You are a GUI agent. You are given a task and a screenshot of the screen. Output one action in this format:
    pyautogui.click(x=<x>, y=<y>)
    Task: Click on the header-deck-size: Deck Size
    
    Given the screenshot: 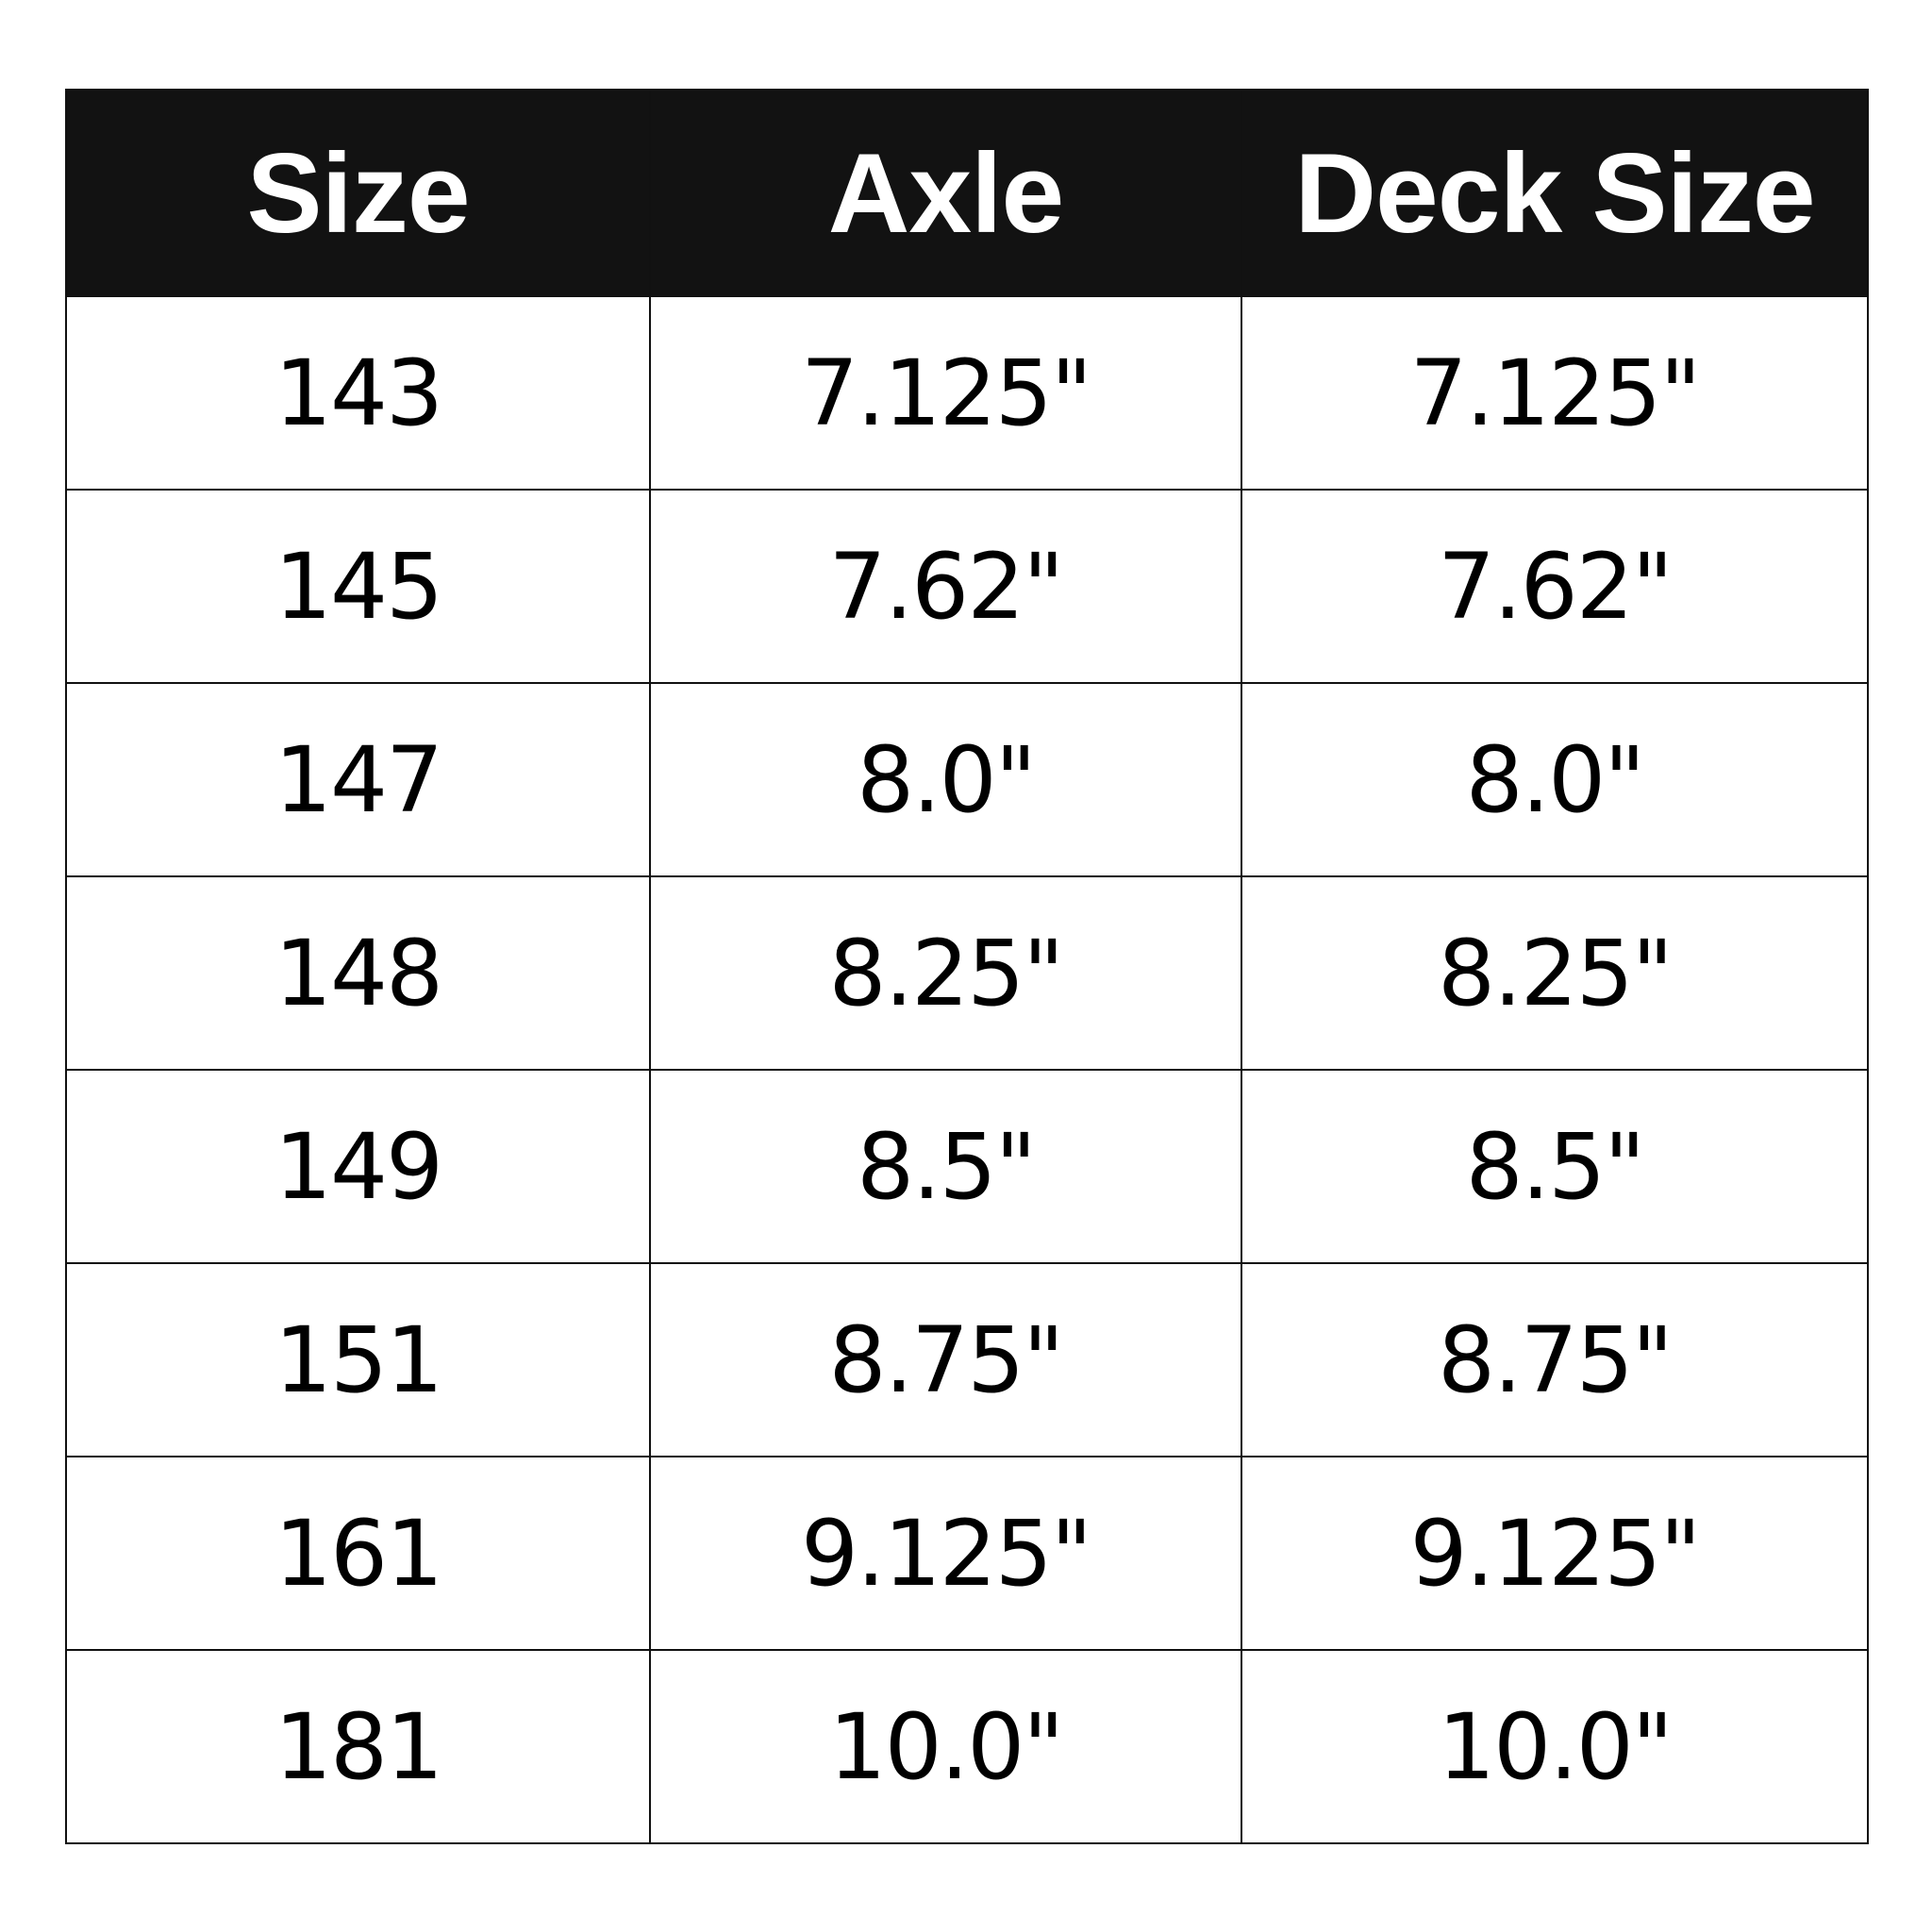 What is the action you would take?
    pyautogui.click(x=1555, y=193)
    